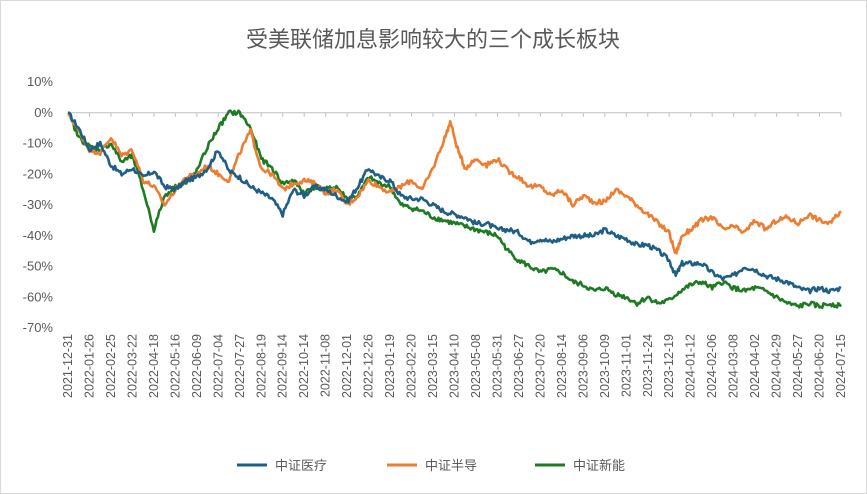 The height and width of the screenshot is (494, 867). What do you see at coordinates (820, 366) in the screenshot?
I see `x-tick-label: 2024-06-20` at bounding box center [820, 366].